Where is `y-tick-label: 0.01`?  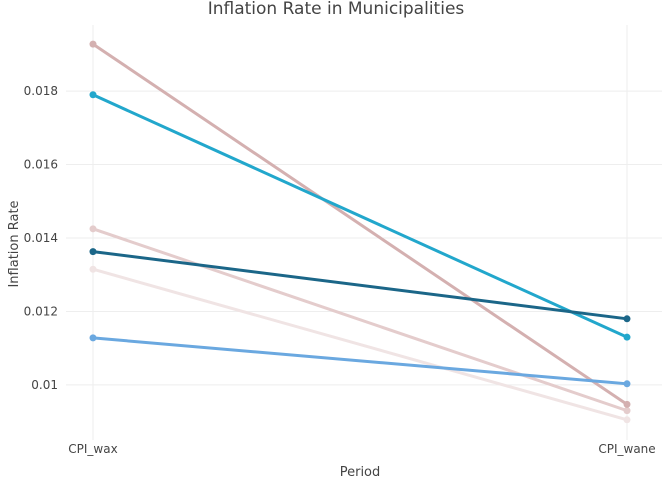 y-tick-label: 0.01 is located at coordinates (44, 385).